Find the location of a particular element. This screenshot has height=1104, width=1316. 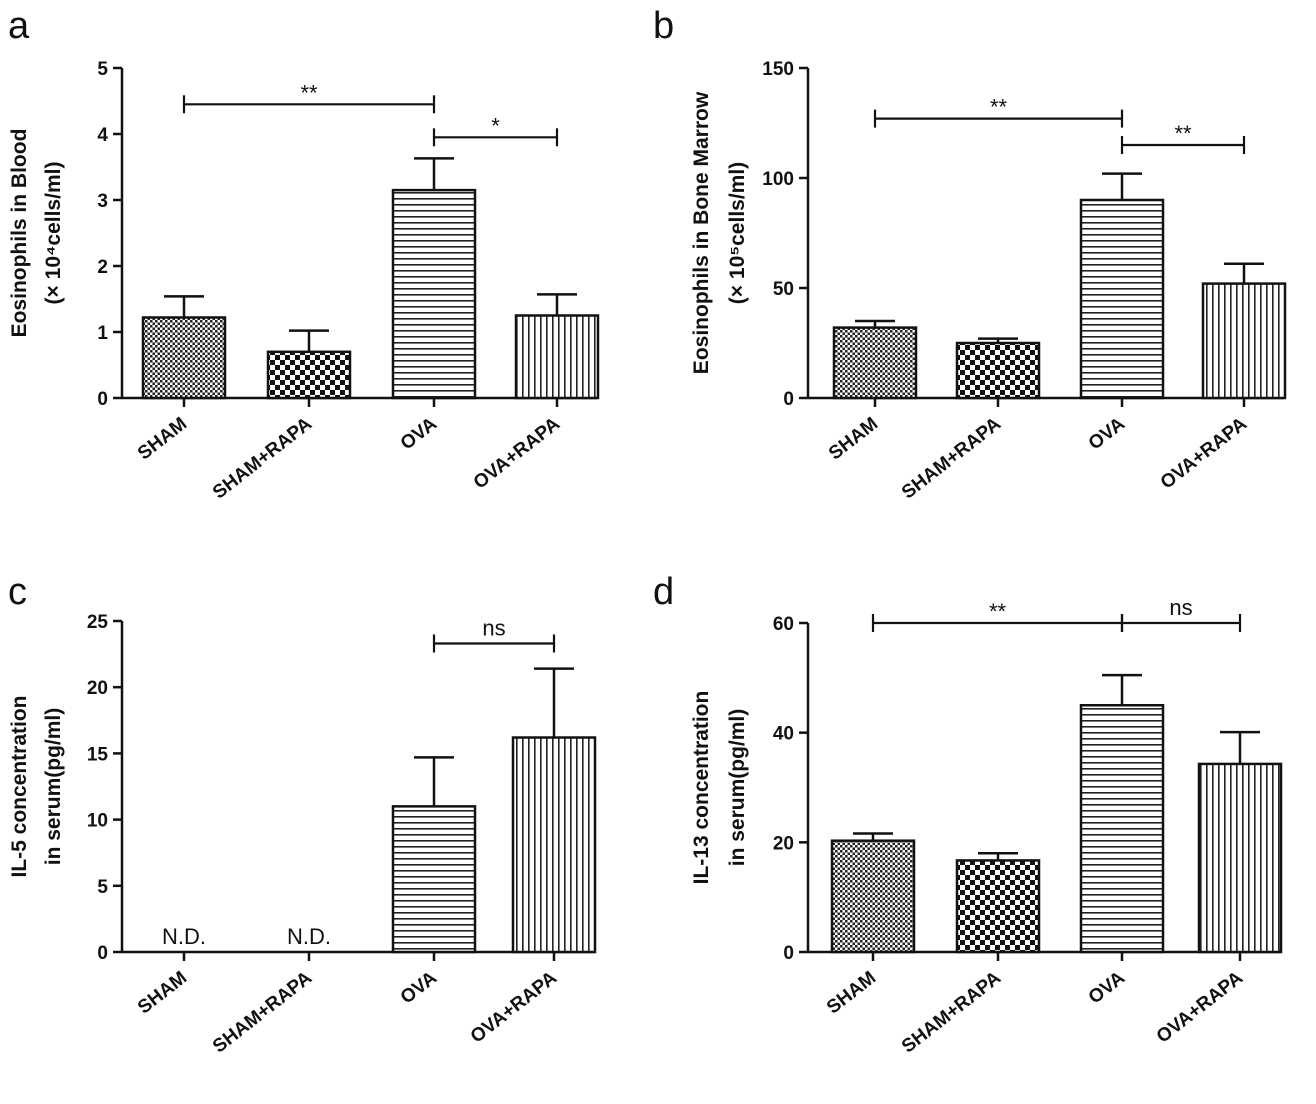

significance-label: * is located at coordinates (495, 125).